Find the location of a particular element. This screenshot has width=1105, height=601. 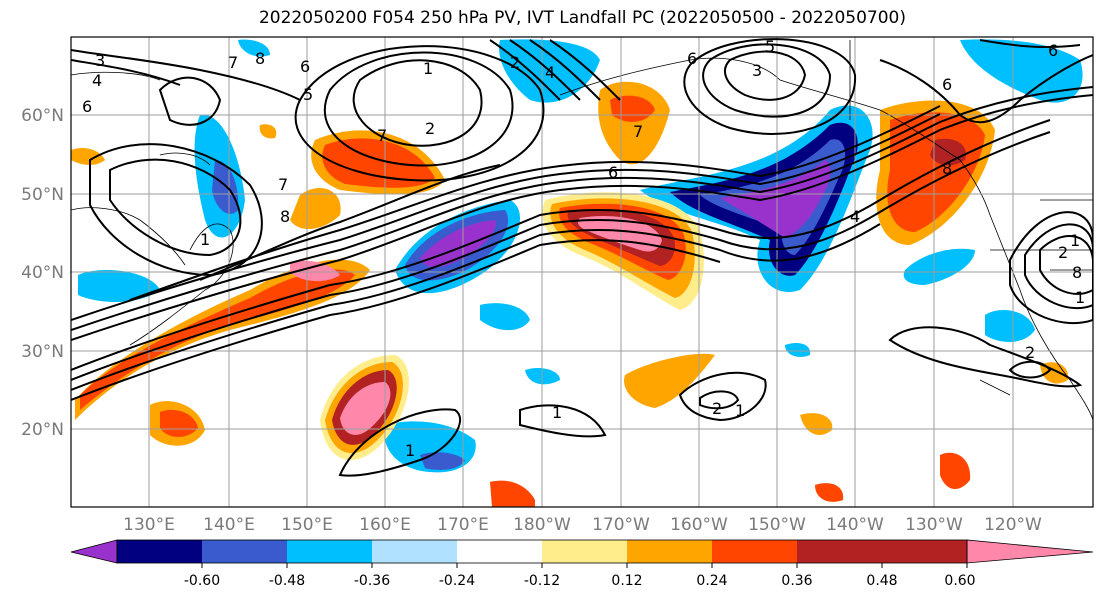

colorbar-tick-label: -0.12 is located at coordinates (542, 581).